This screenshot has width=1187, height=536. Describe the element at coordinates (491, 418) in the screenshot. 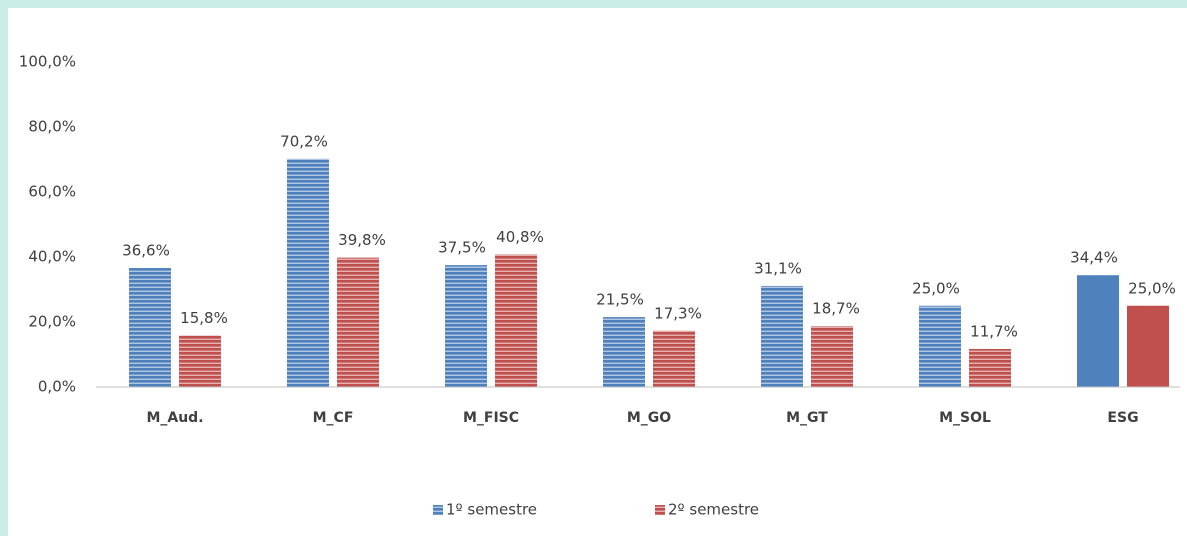

I see `x-tick-label: M_FISC` at that location.